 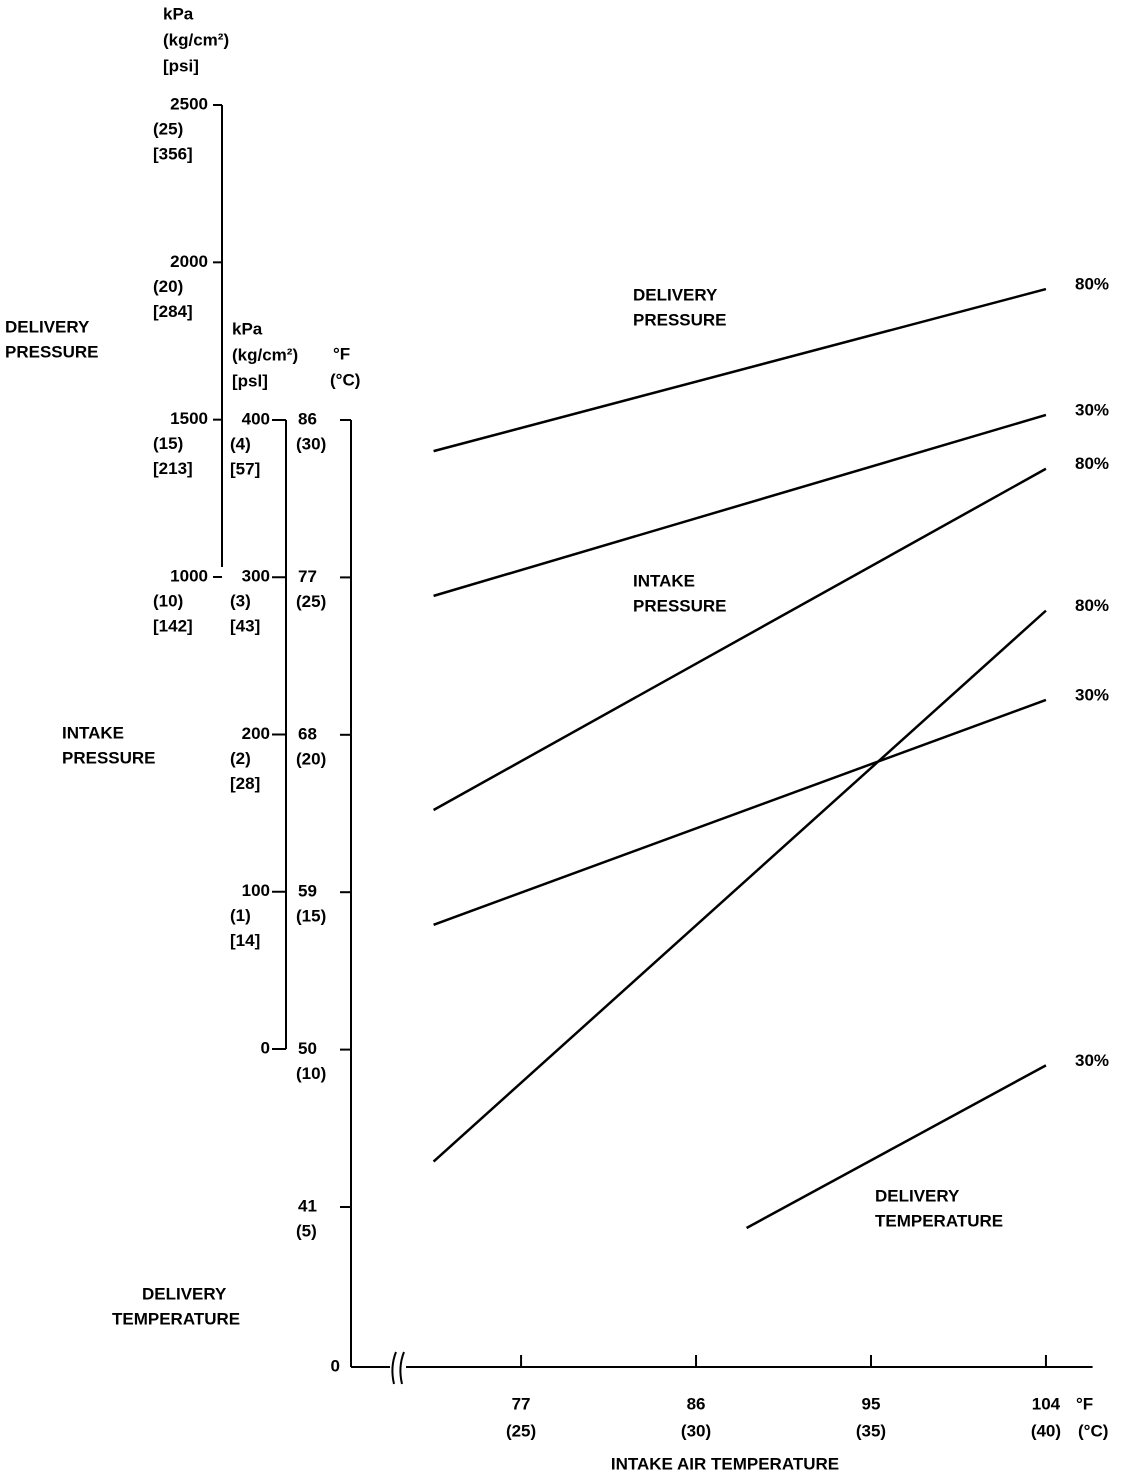 What do you see at coordinates (1084, 1403) in the screenshot?
I see `x-axis-unit: °F` at bounding box center [1084, 1403].